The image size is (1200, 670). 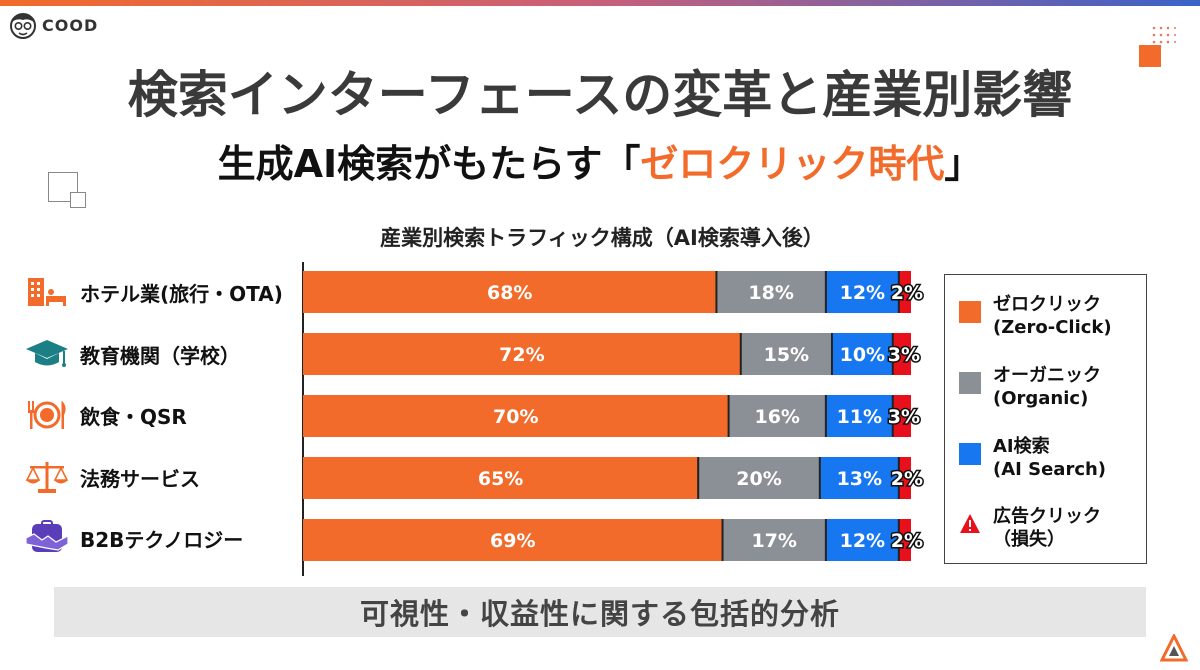 I want to click on bar-value-label: 13%, so click(x=859, y=479).